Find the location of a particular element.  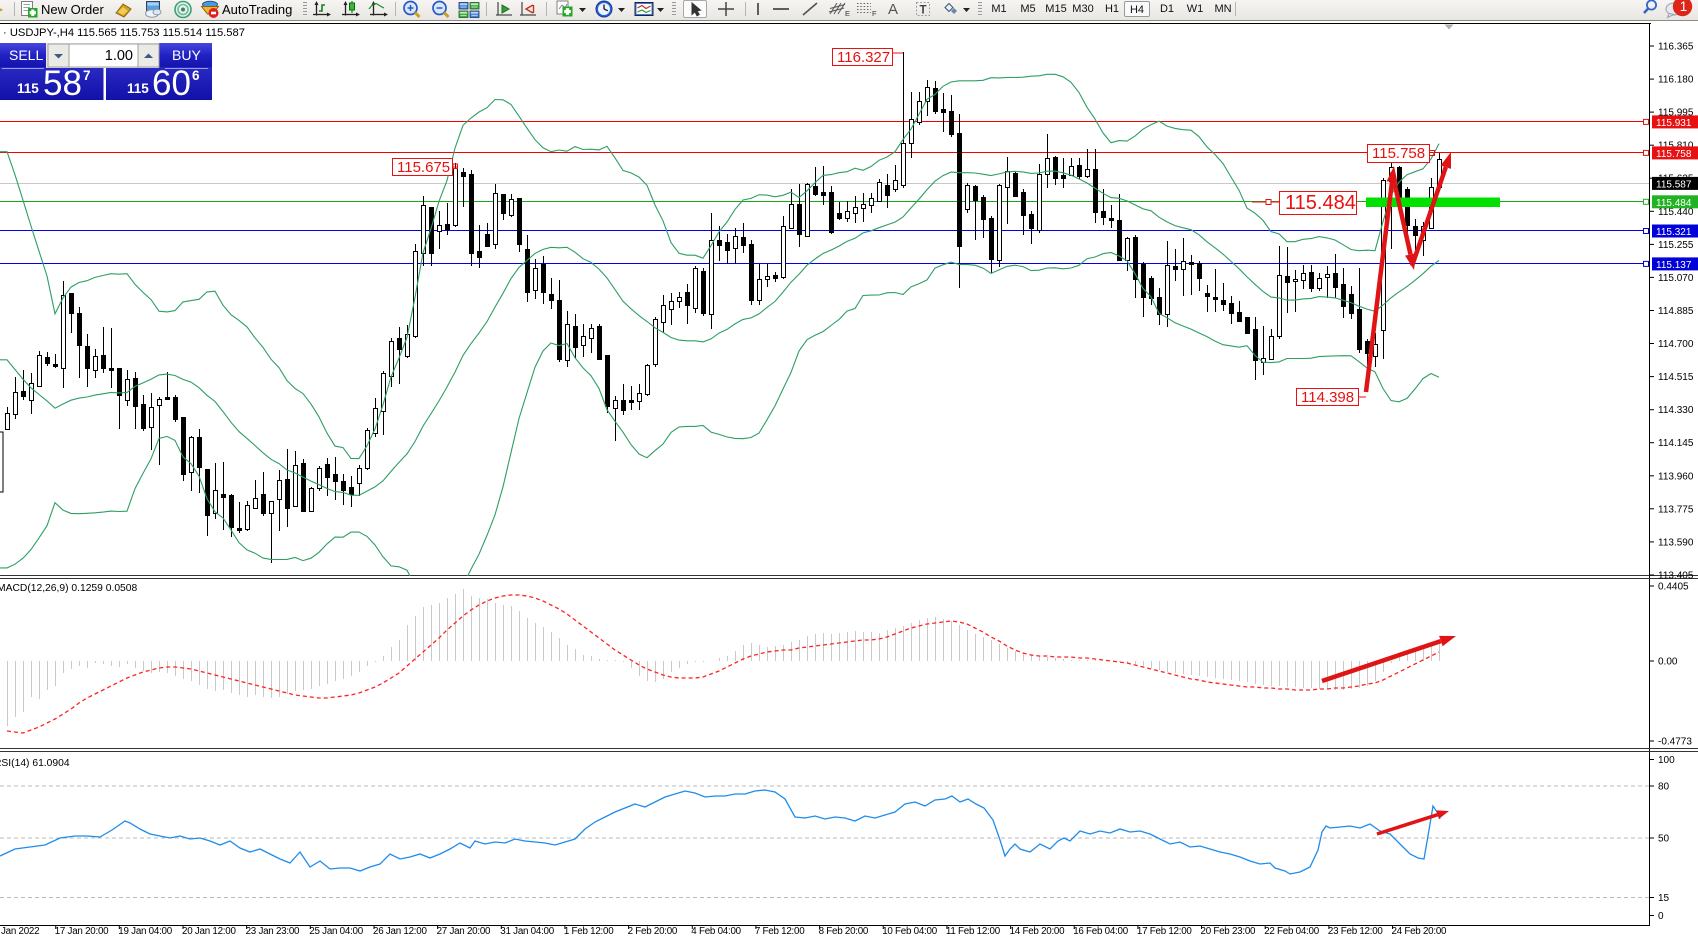

svg-text: 115.995 is located at coordinates (1676, 113).